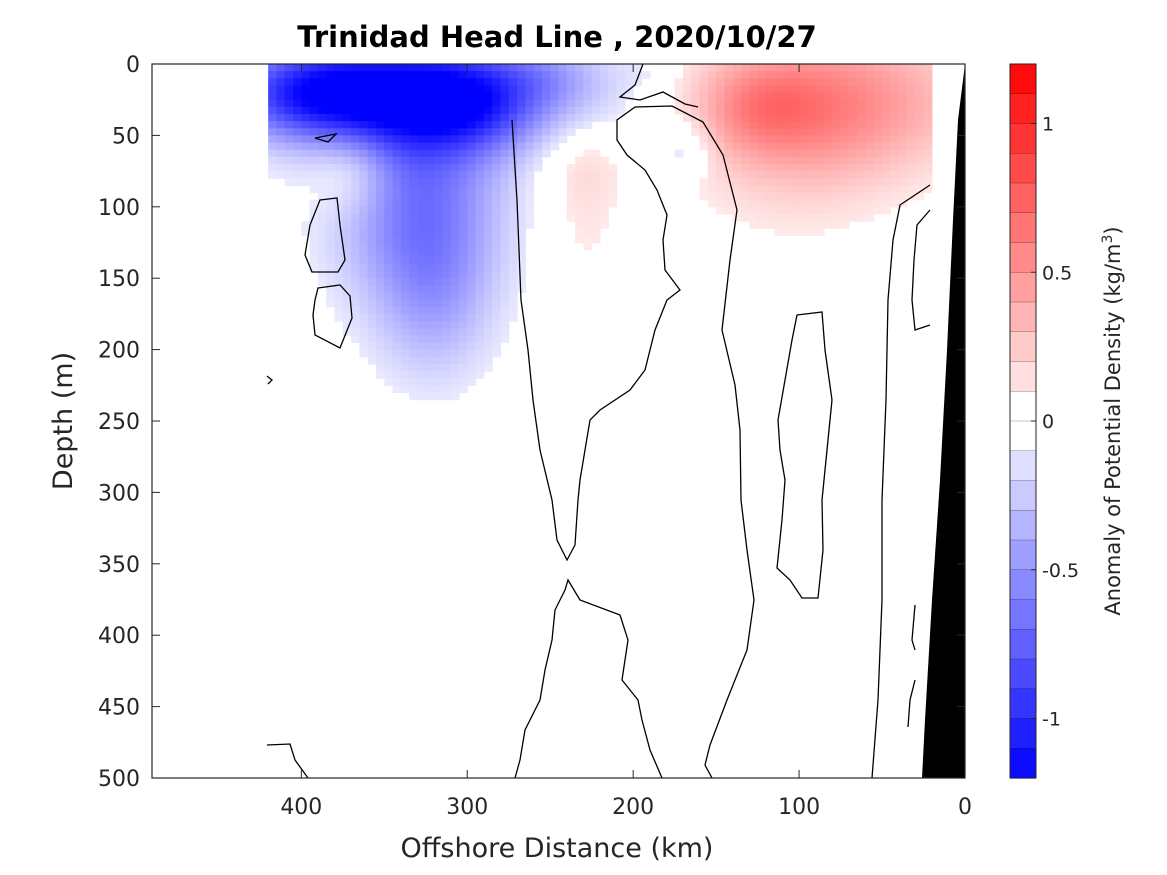 Image resolution: width=1167 pixels, height=875 pixels. I want to click on y-tick-label: 350, so click(119, 565).